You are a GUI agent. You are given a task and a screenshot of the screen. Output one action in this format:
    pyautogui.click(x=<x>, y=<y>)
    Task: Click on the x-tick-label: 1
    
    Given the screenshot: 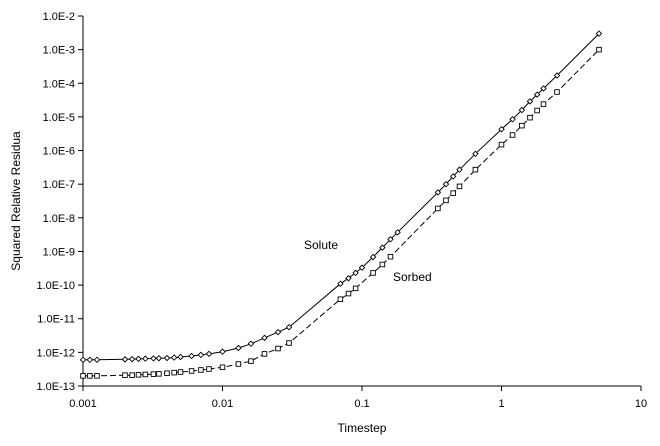 What is the action you would take?
    pyautogui.click(x=501, y=404)
    